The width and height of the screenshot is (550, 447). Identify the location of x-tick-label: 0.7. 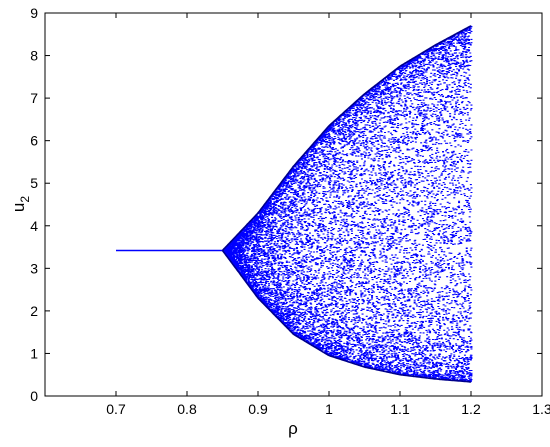
(116, 409).